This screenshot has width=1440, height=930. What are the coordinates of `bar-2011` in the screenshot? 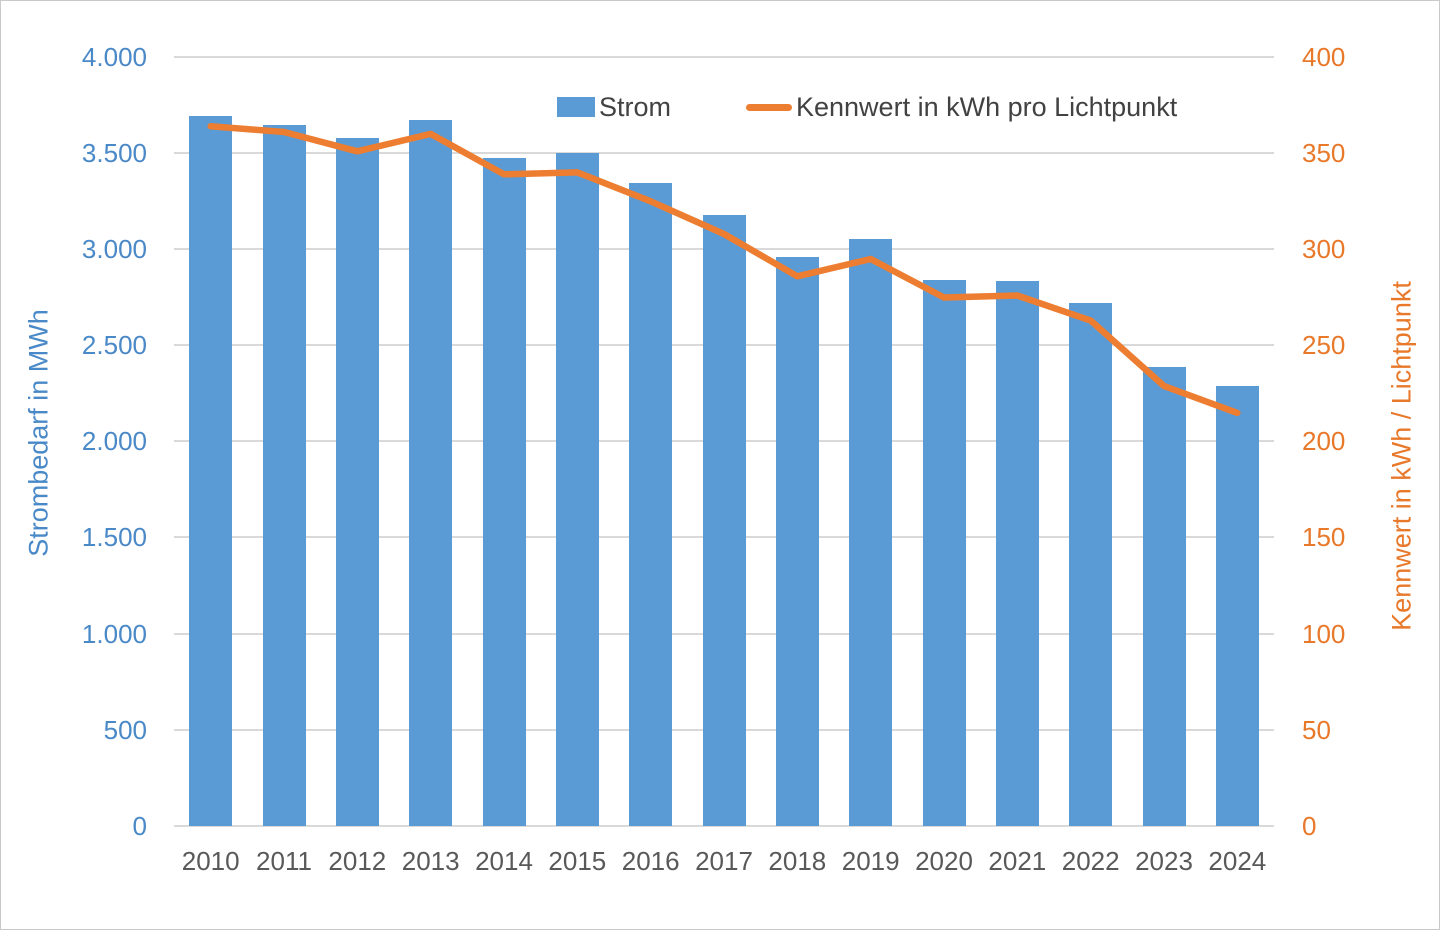 It's located at (284, 475).